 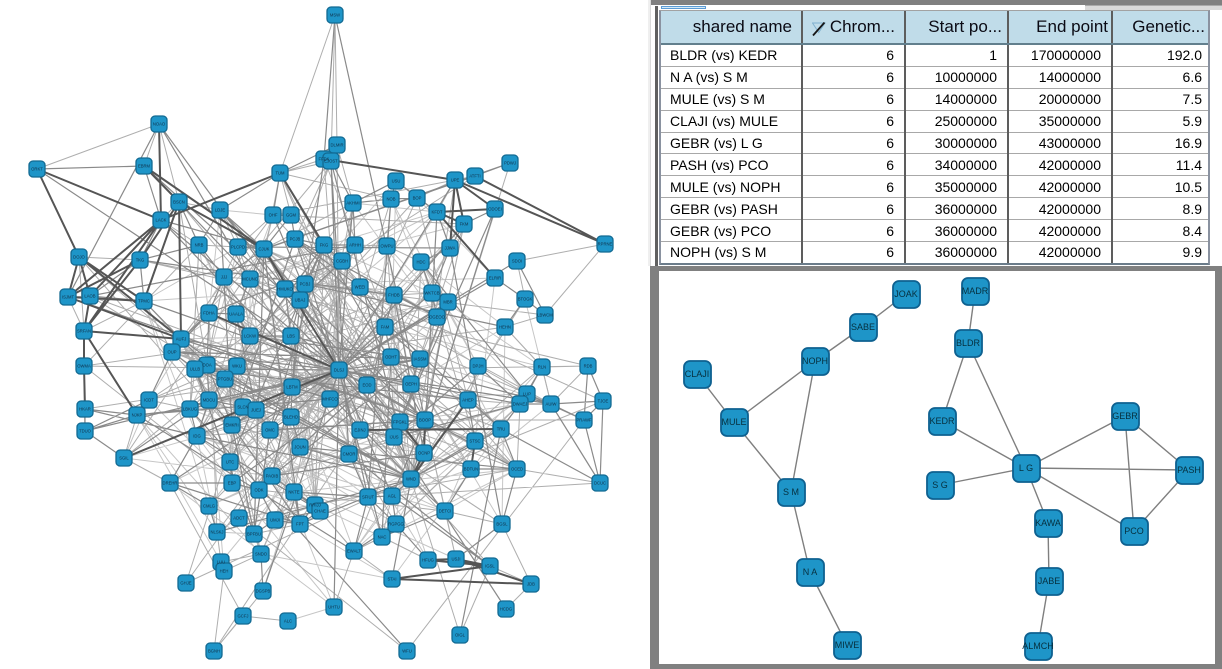 I want to click on svg-text: UMJI, so click(x=275, y=520).